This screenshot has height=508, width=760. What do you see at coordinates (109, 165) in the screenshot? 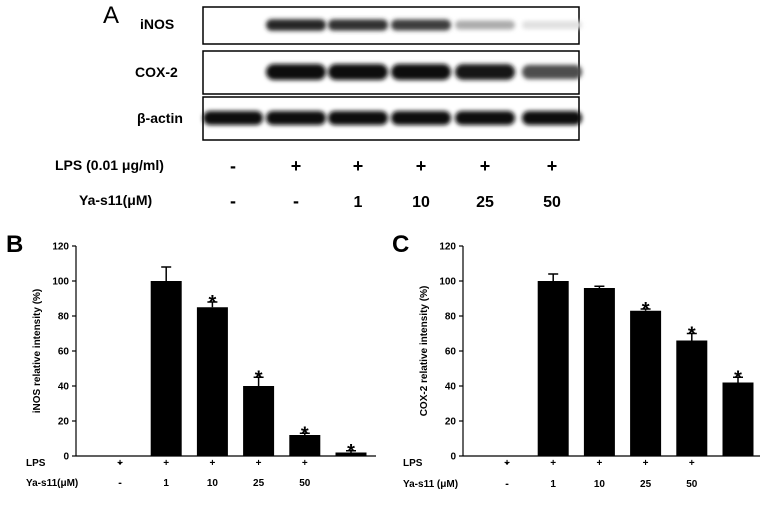
I see `treatment-label-lps: LPS (0.01 μg/ml)` at bounding box center [109, 165].